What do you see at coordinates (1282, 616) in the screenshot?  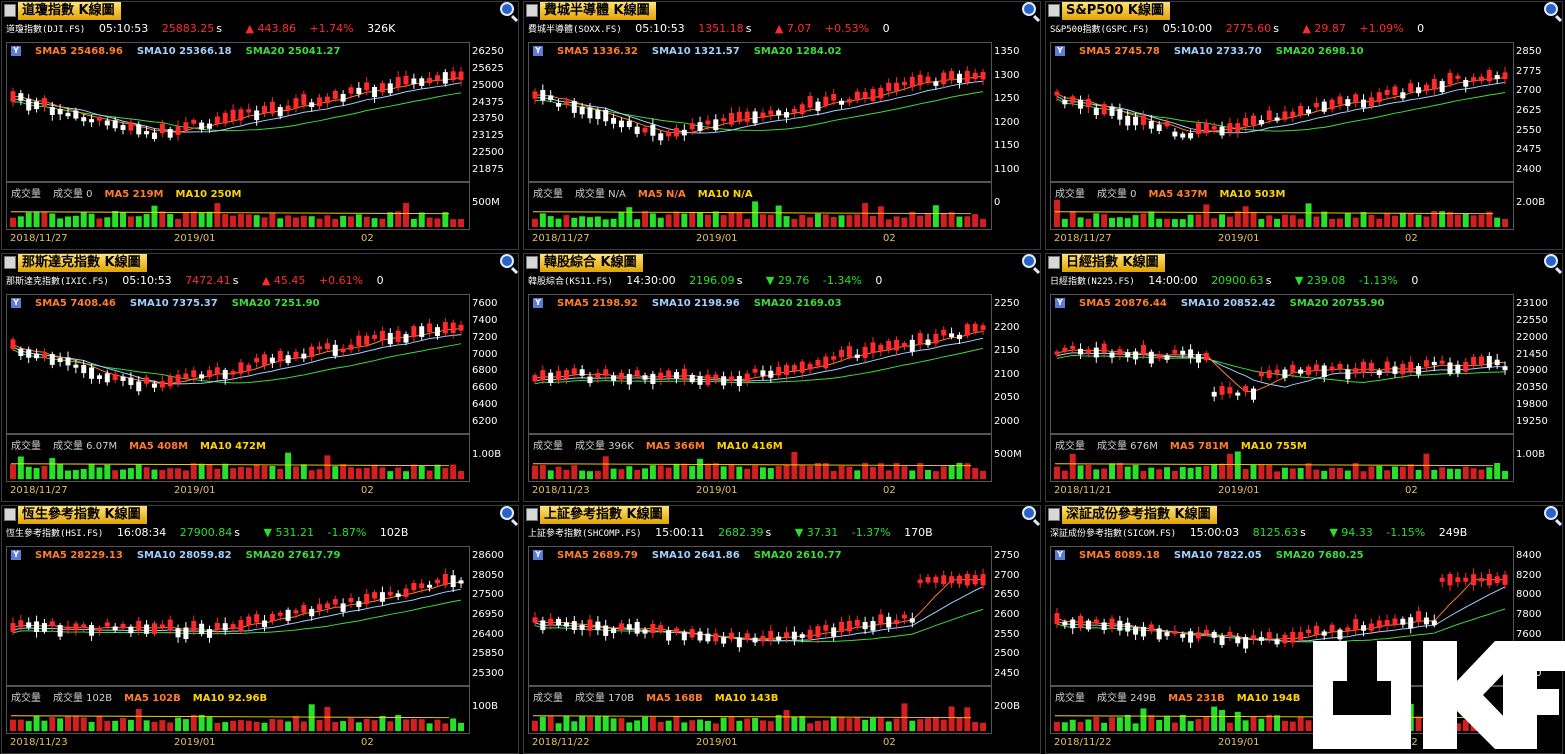 I see `candlestick-chart: Y SMA5 8089.18 SMA10 7822.05 SMA20 7680.25` at bounding box center [1282, 616].